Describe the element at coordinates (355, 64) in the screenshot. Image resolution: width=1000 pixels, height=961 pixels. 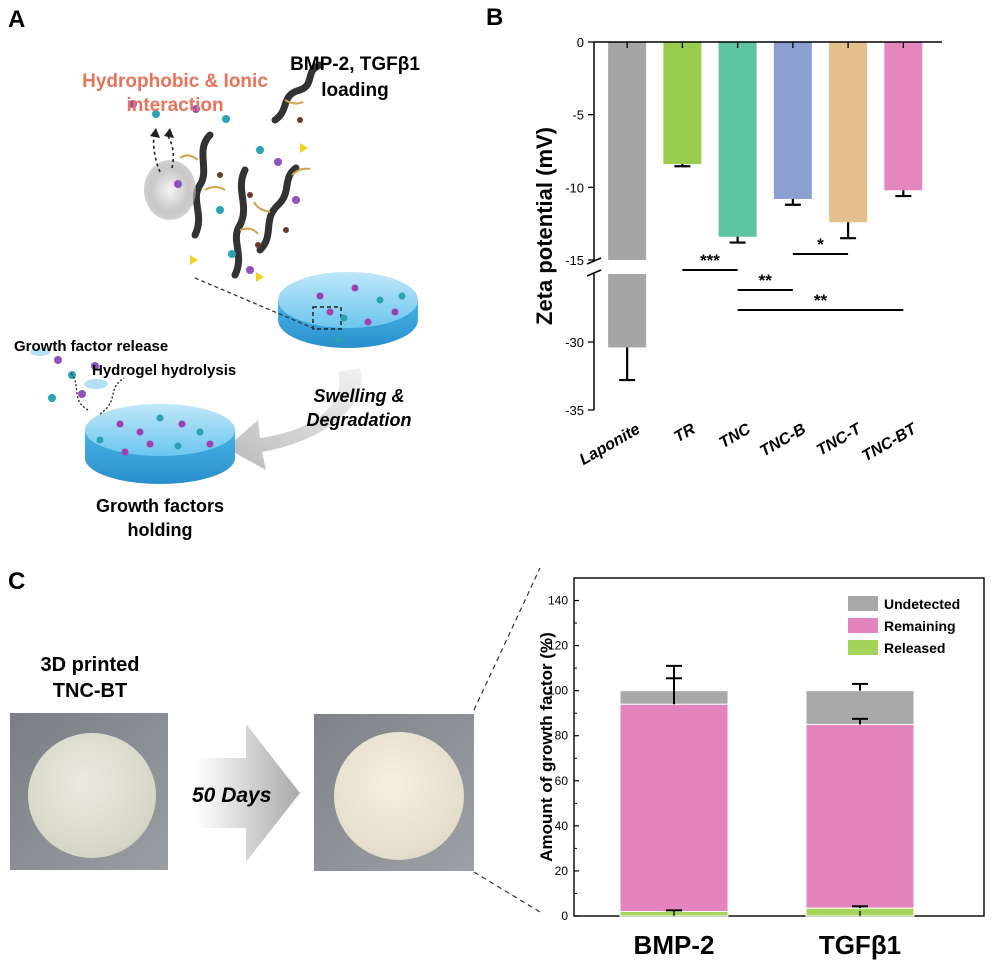
I see `loading-label-line1: BMP-2, TGFβ1` at that location.